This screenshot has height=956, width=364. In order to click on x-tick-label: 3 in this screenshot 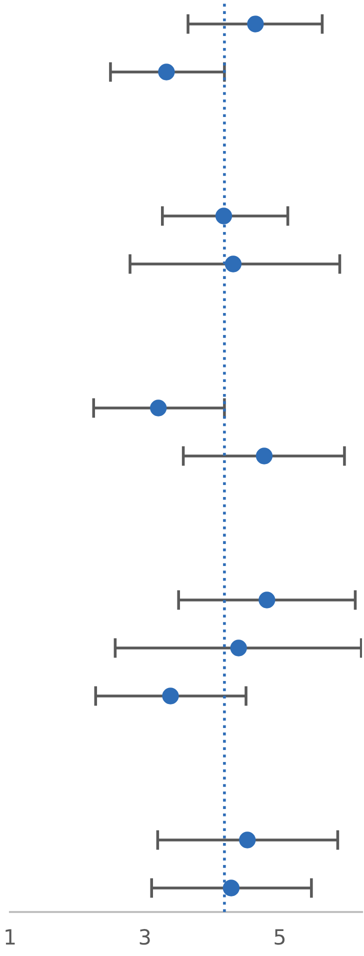, I will do `click(145, 937)`.